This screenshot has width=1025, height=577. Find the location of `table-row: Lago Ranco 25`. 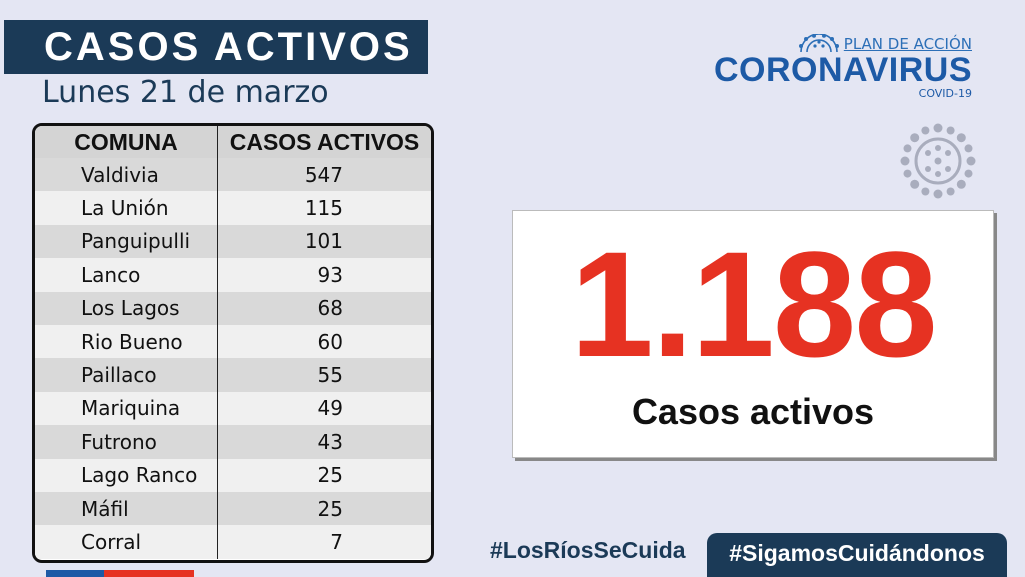

table-row: Lago Ranco 25 is located at coordinates (233, 475).